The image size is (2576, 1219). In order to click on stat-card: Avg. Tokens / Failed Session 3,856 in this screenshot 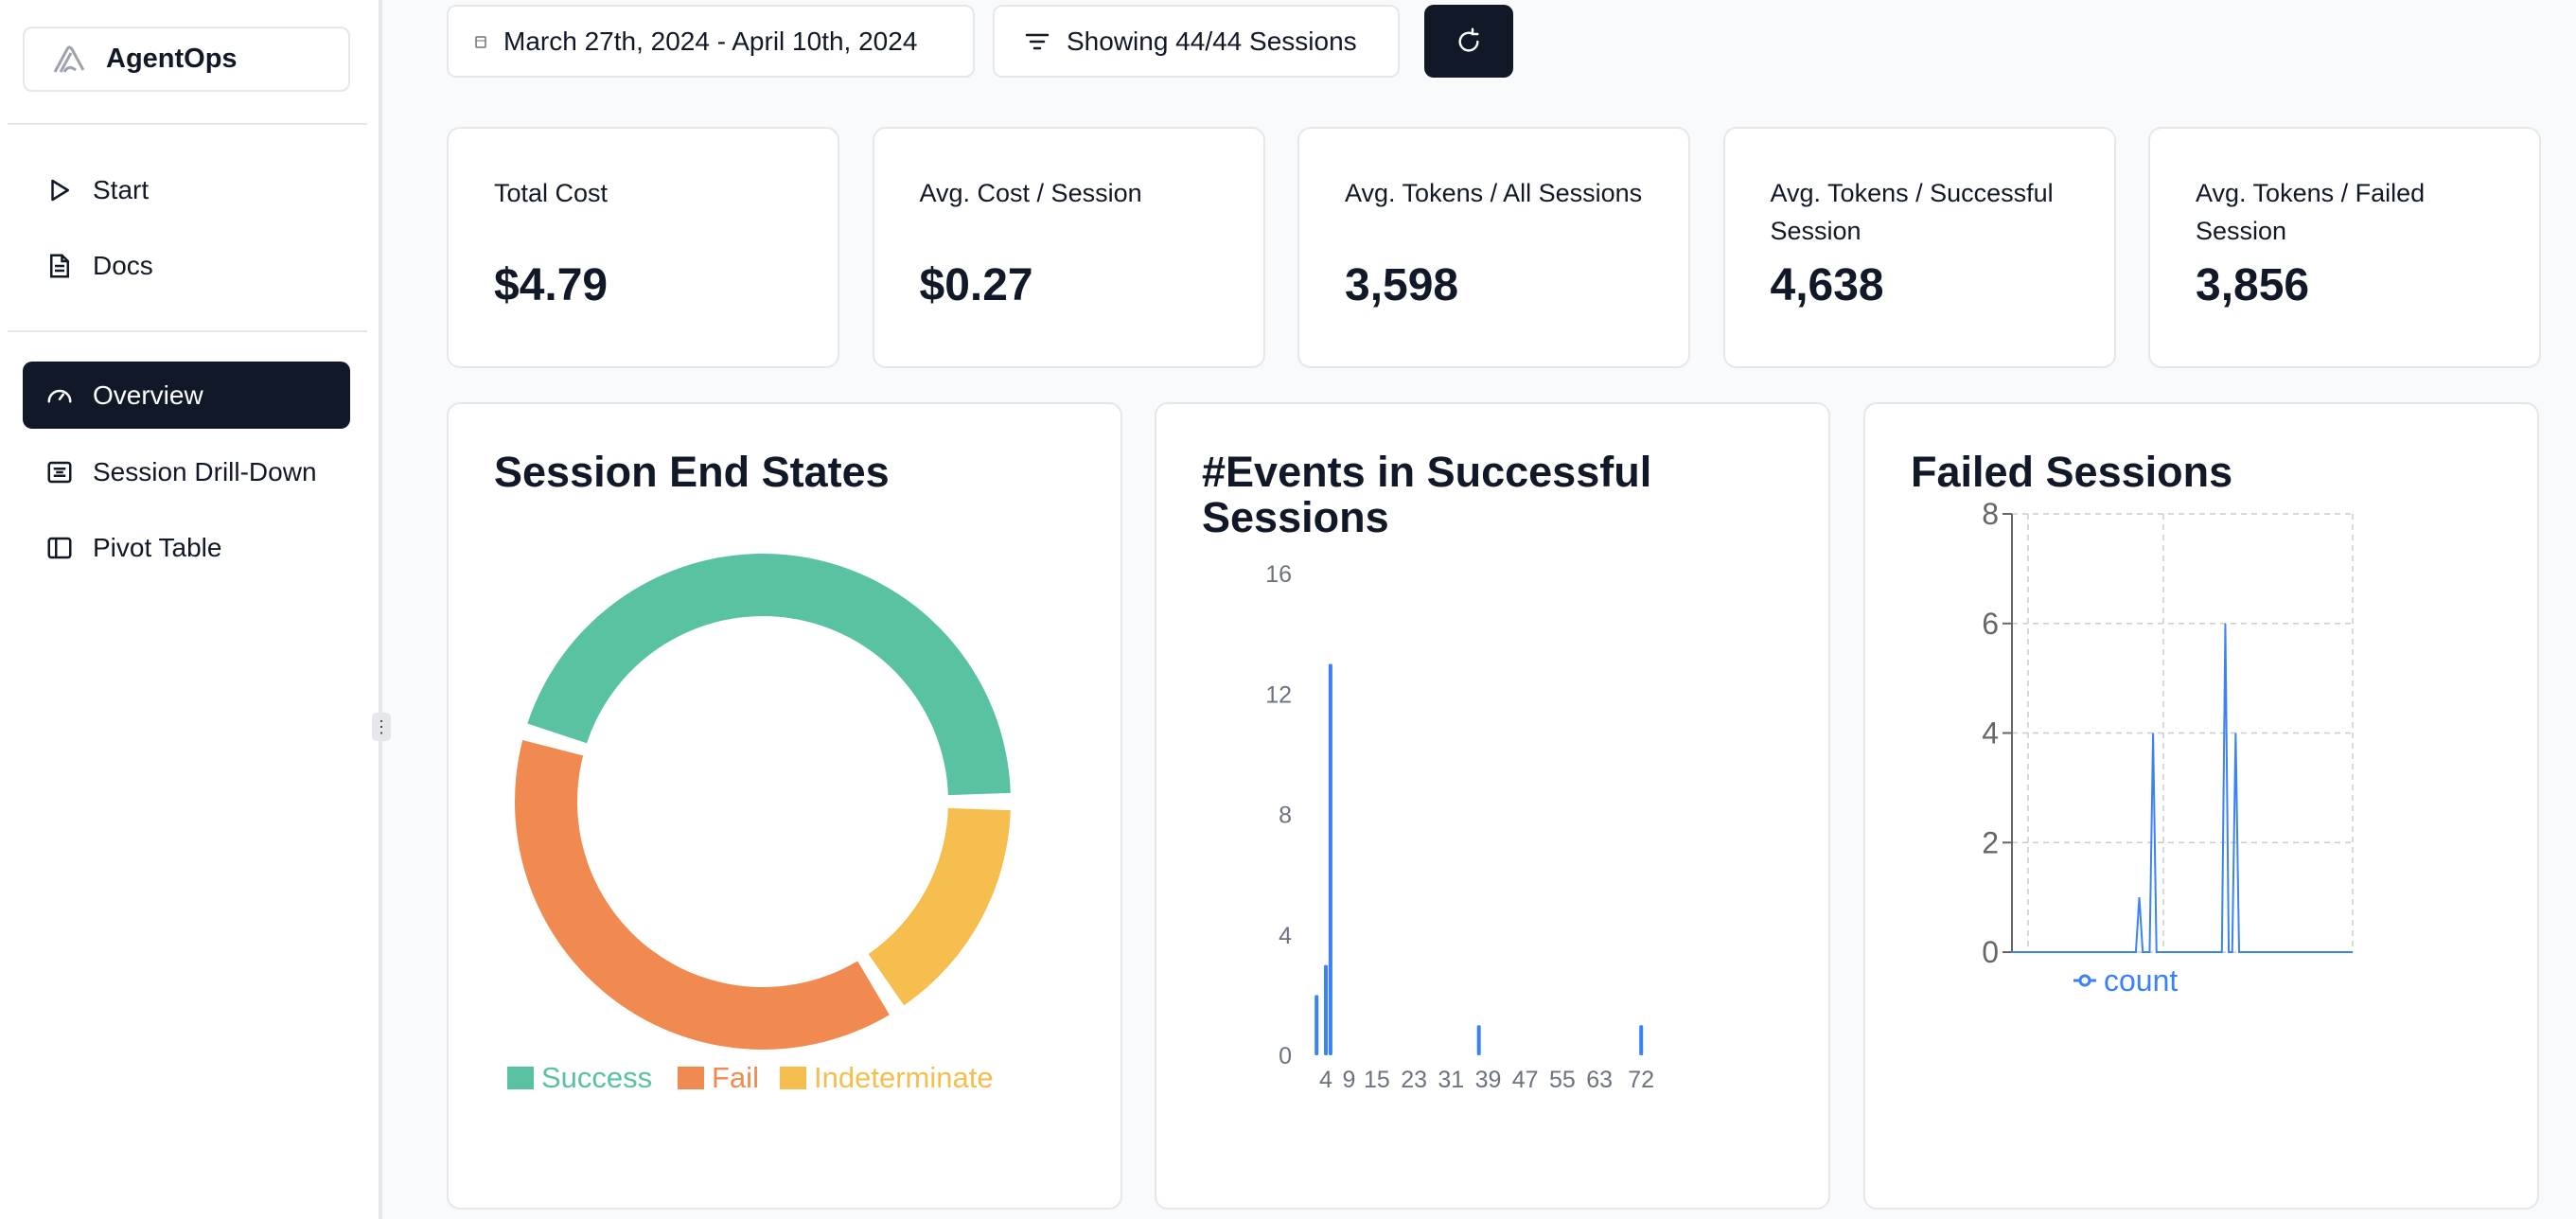, I will do `click(2344, 247)`.